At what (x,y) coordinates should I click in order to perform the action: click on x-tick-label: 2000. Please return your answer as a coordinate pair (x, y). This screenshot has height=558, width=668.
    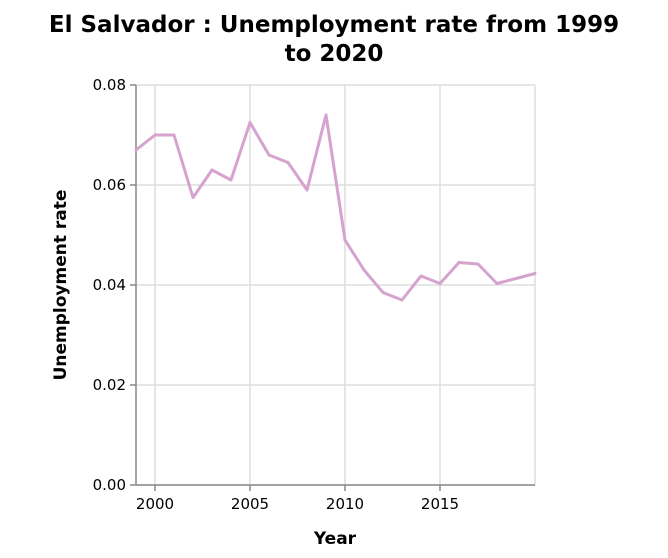
    Looking at the image, I should click on (155, 504).